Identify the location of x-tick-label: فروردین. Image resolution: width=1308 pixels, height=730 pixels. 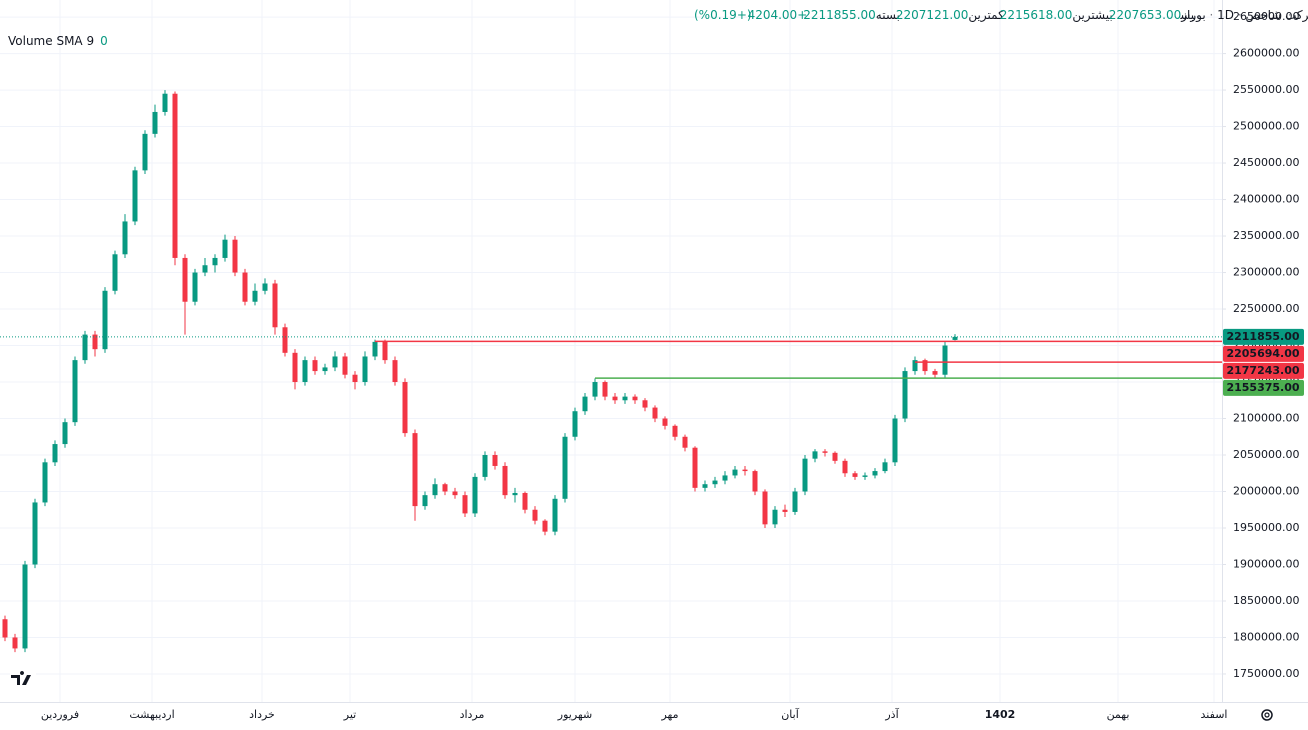
(60, 714).